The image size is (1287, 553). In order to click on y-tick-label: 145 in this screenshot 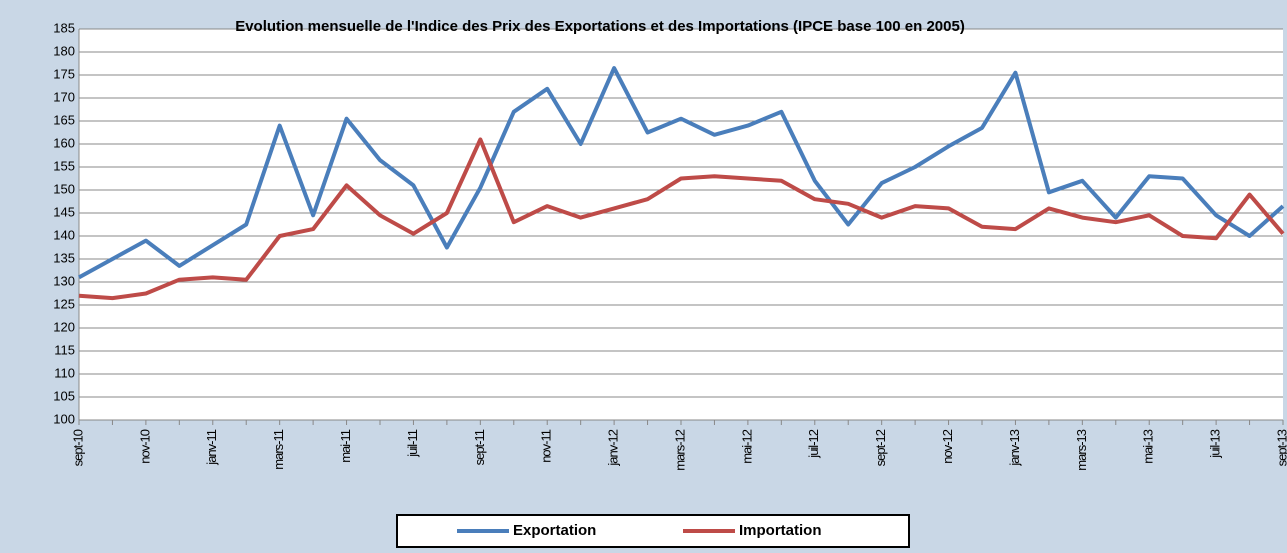, I will do `click(64, 211)`.